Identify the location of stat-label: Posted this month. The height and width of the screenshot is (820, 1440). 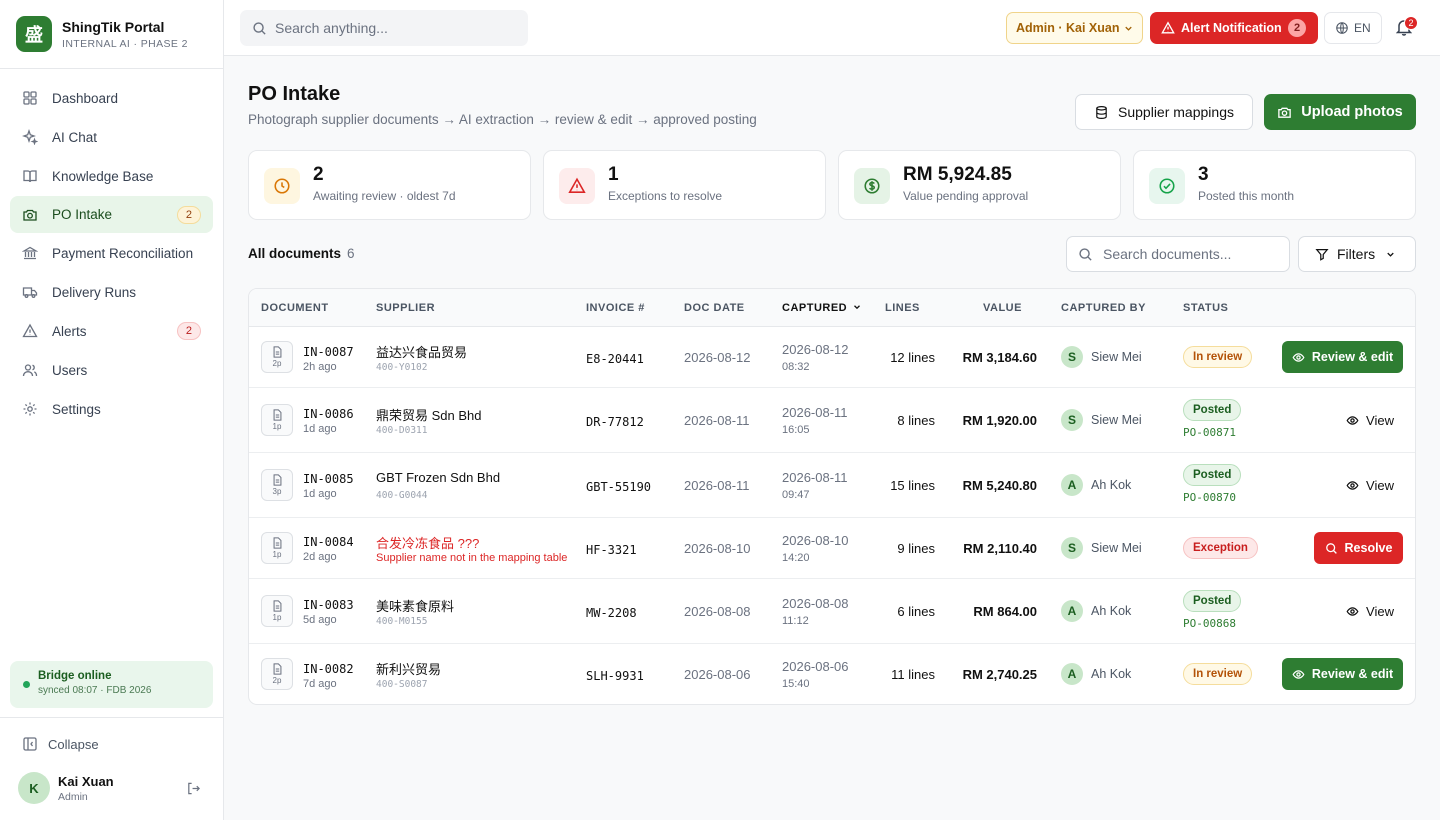
(1246, 196).